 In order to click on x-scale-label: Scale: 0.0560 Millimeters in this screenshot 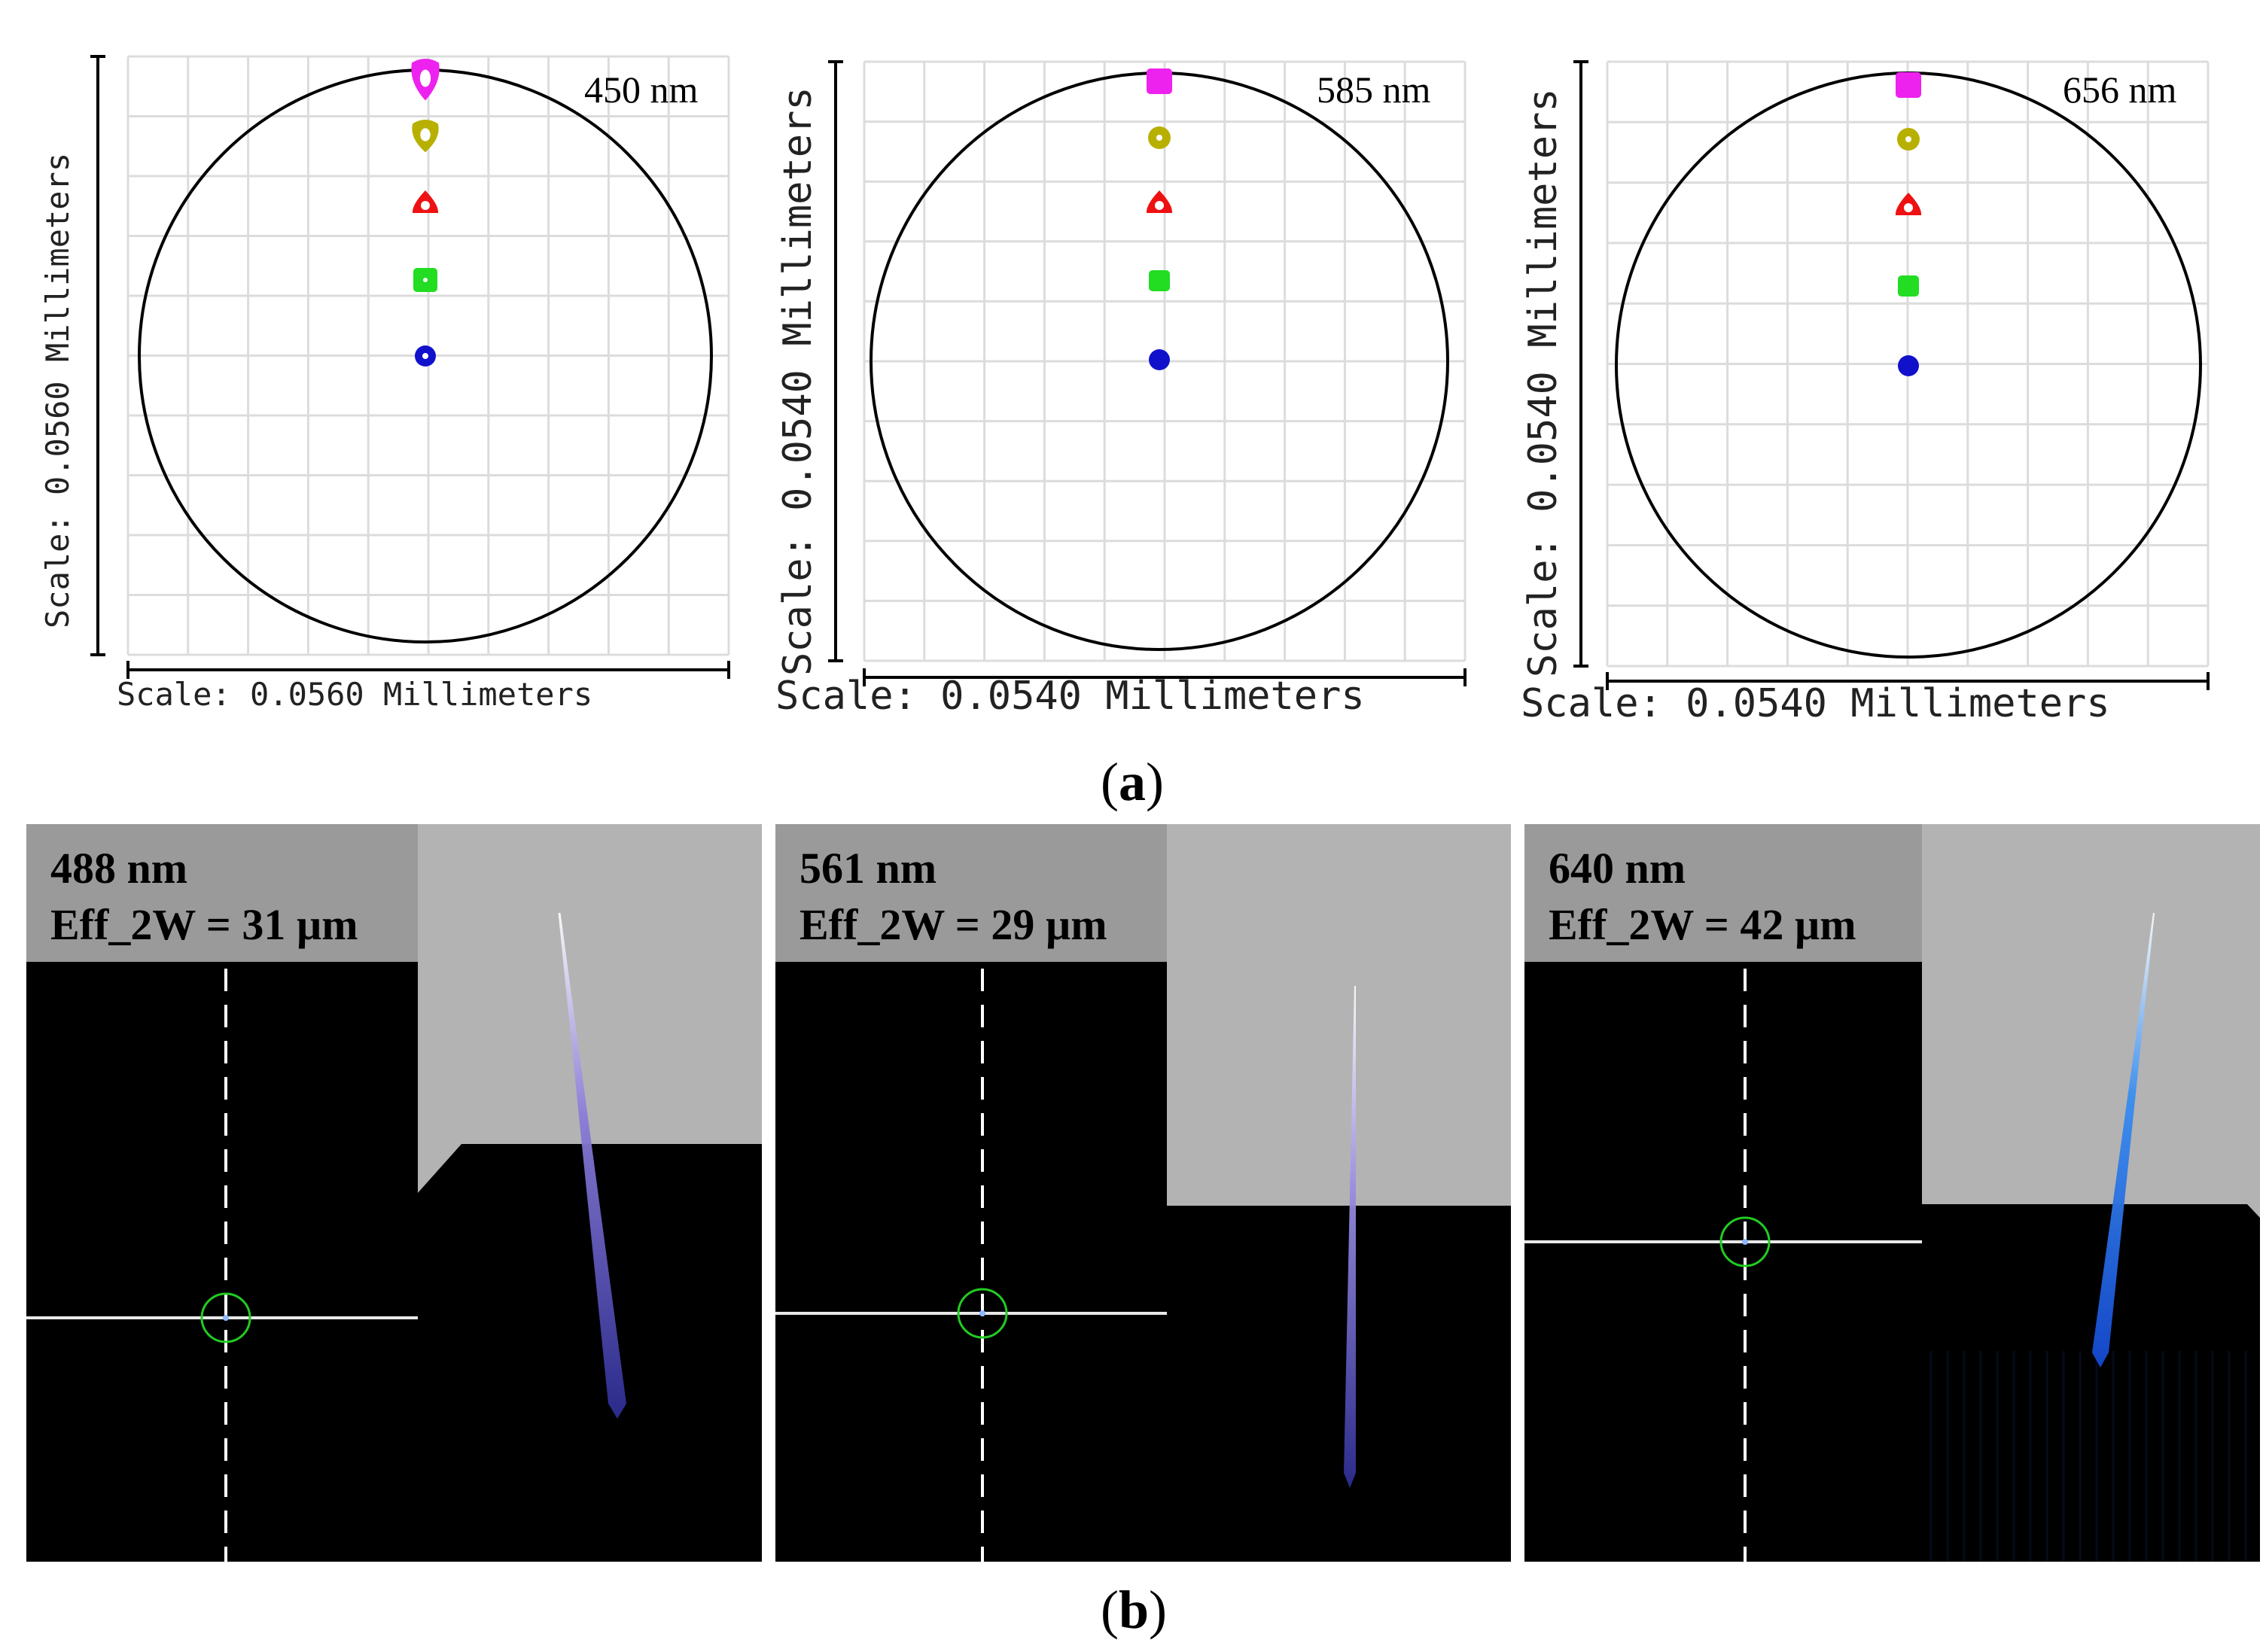, I will do `click(355, 694)`.